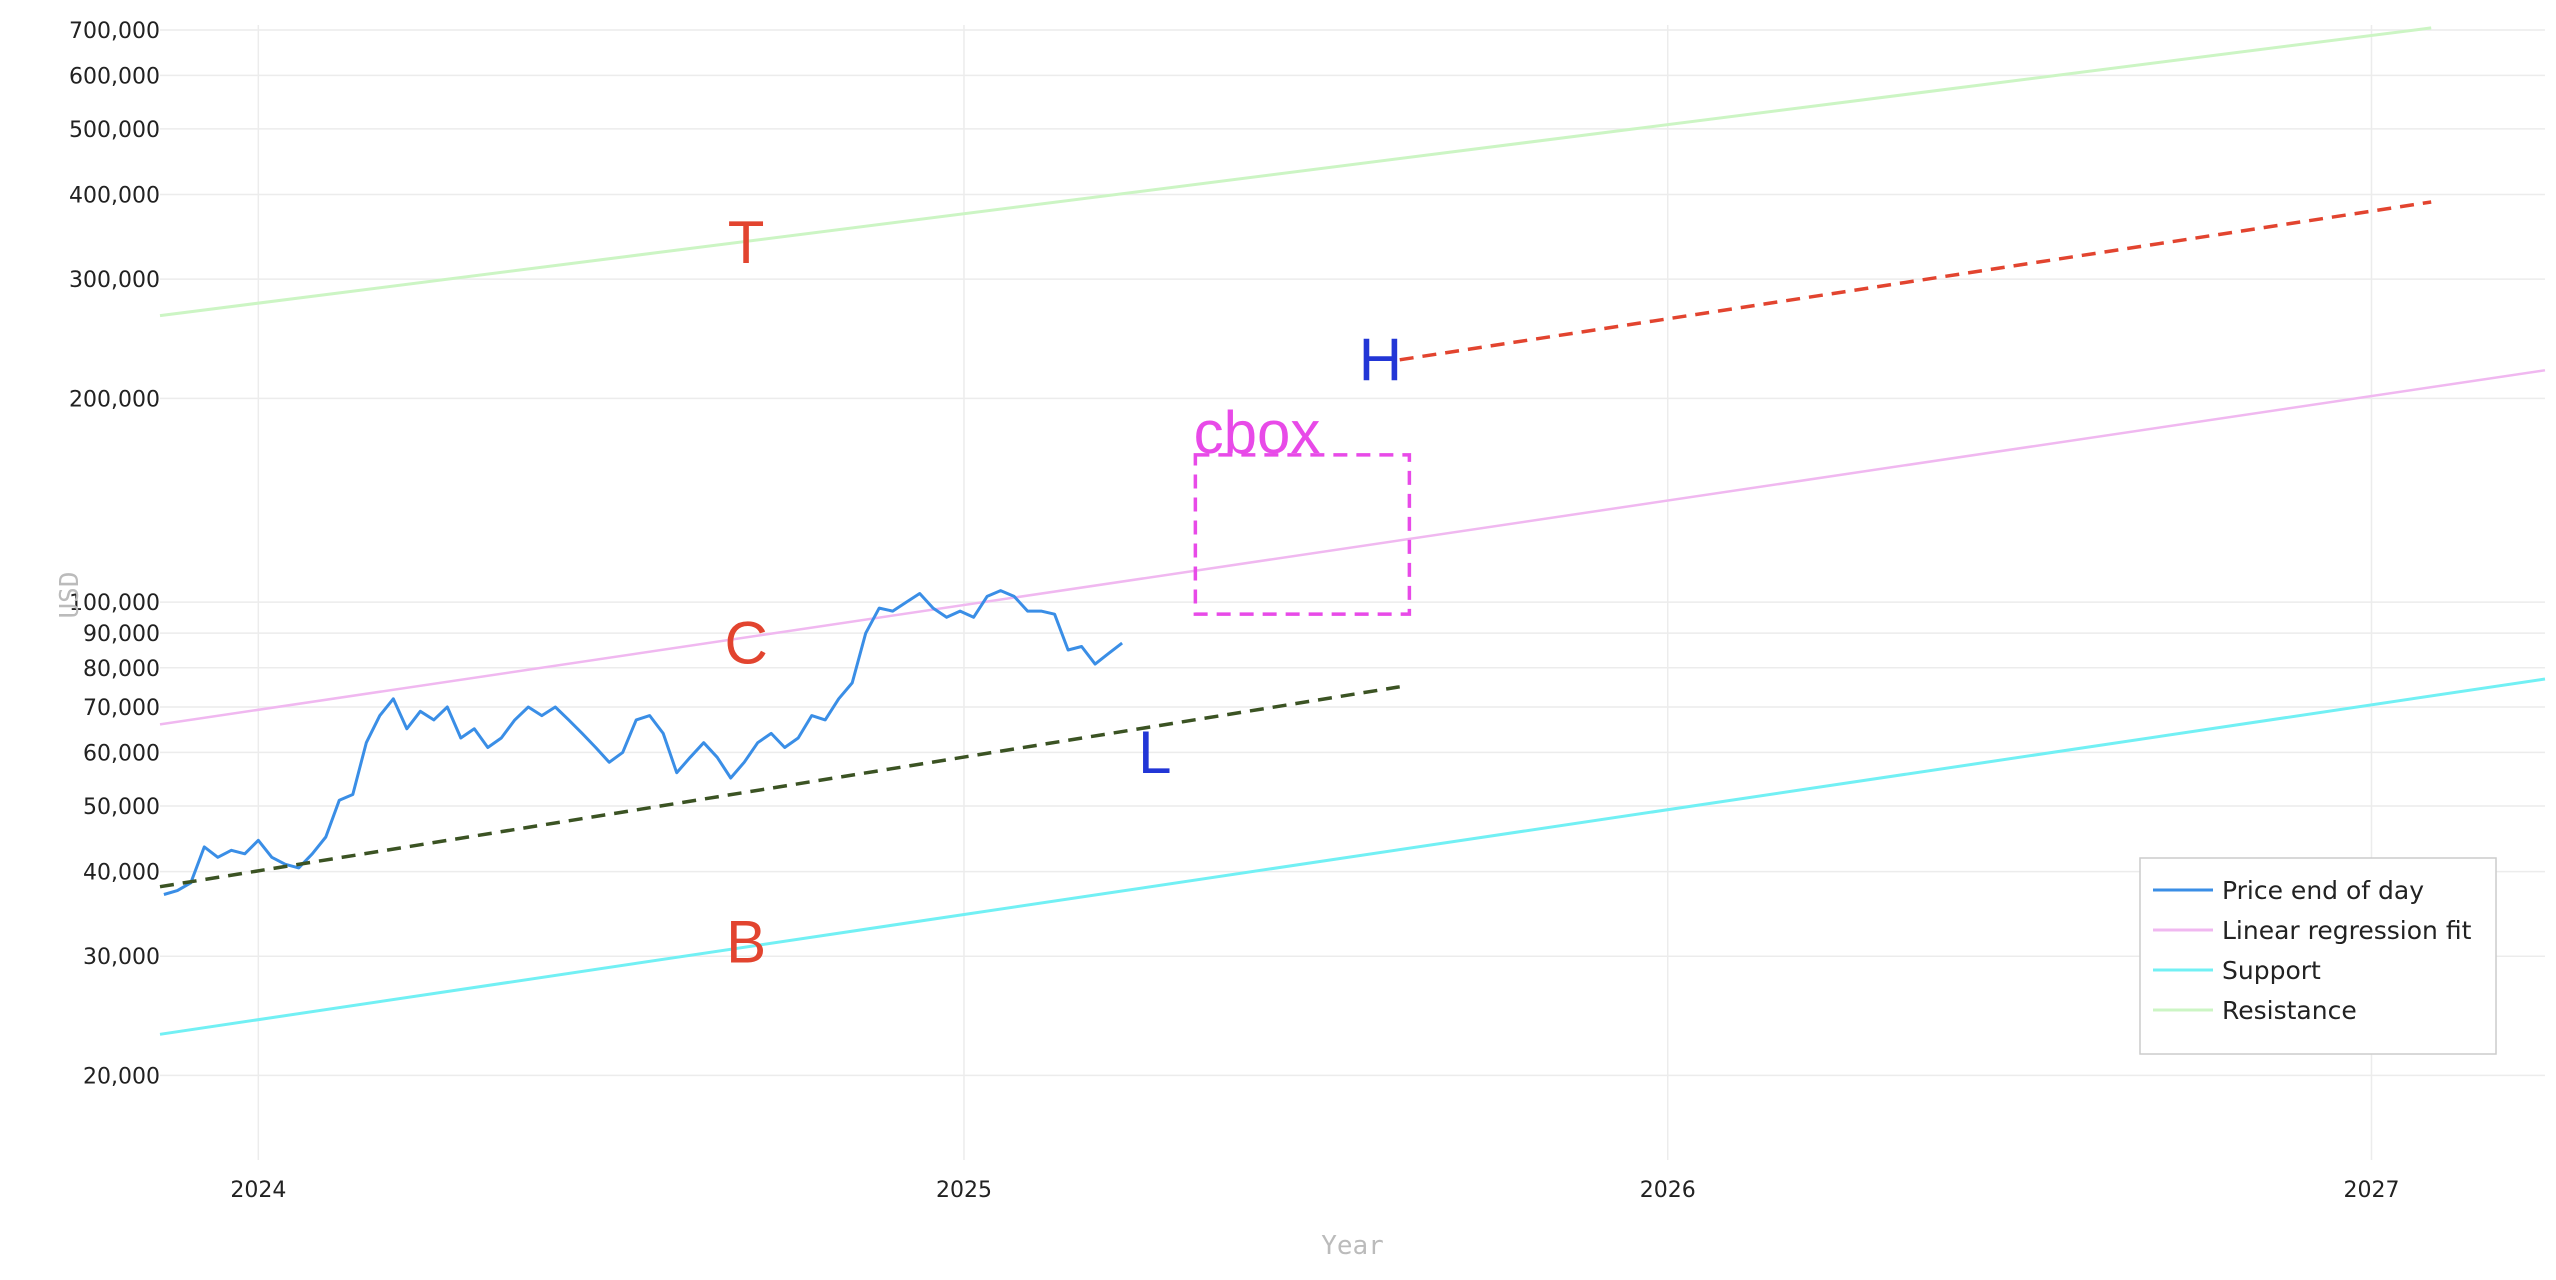 The image size is (2556, 1280). Describe the element at coordinates (121, 708) in the screenshot. I see `y-tick-label: 70,000` at that location.